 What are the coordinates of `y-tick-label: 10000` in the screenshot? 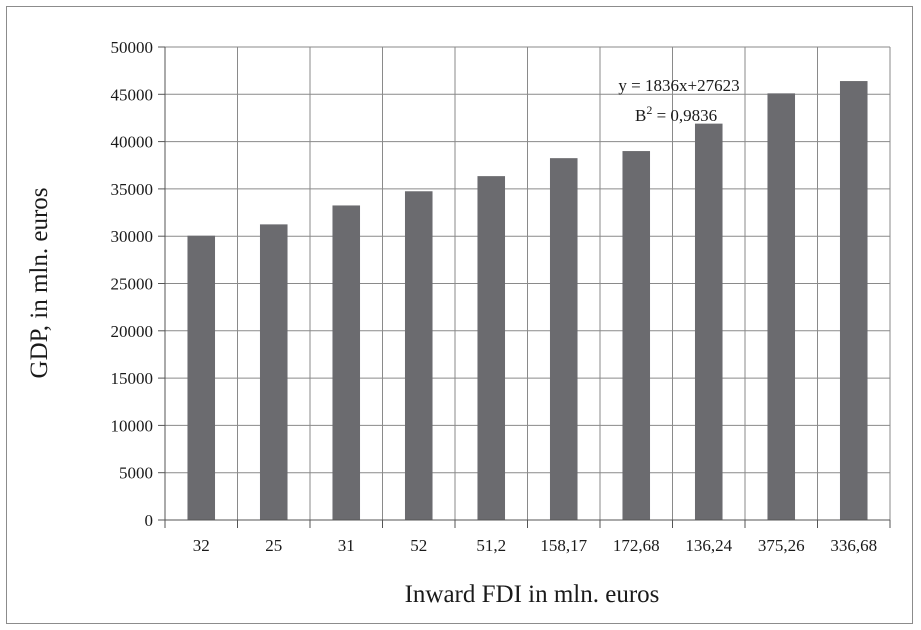 It's located at (132, 425).